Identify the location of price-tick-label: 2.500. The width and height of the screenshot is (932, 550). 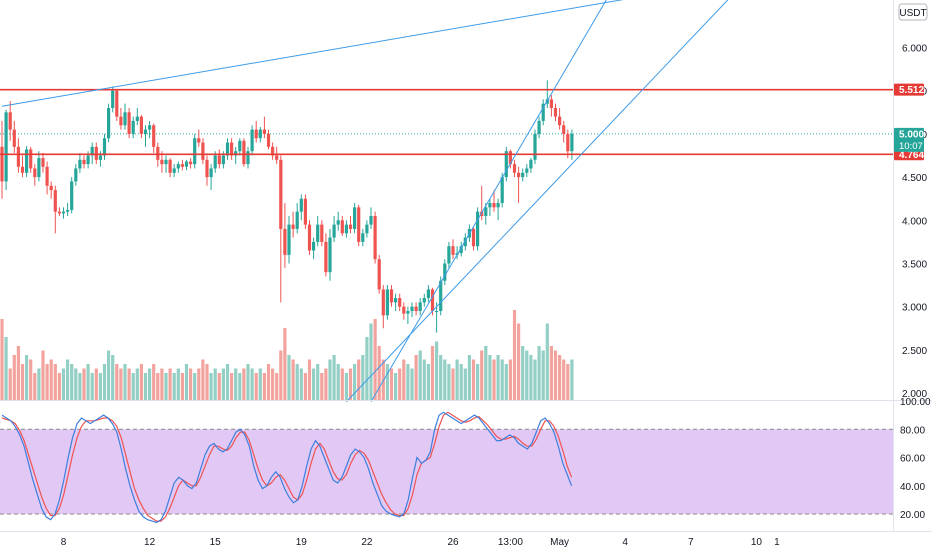
(914, 351).